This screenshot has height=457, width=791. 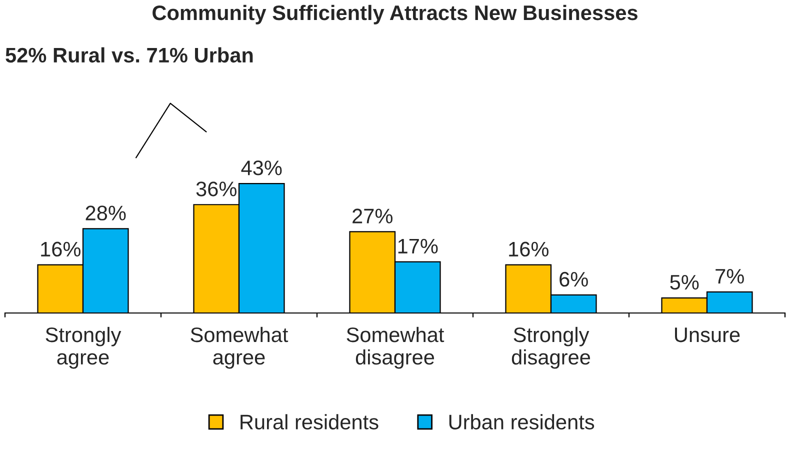 I want to click on data-label: 43%, so click(x=261, y=168).